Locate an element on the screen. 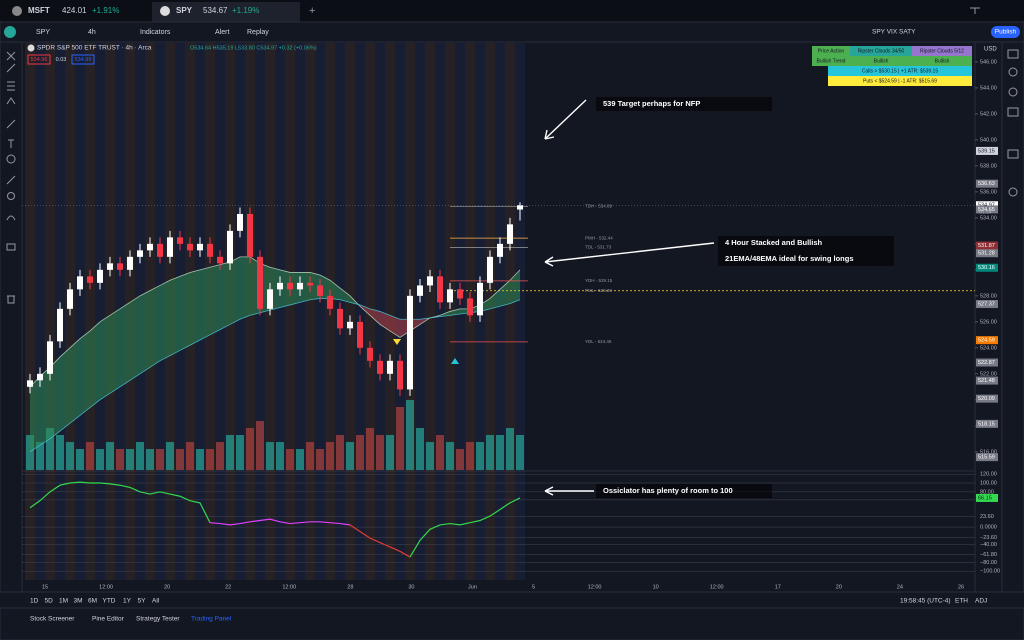 The height and width of the screenshot is (640, 1024). countdown: 01:14 is located at coordinates (985, 213).